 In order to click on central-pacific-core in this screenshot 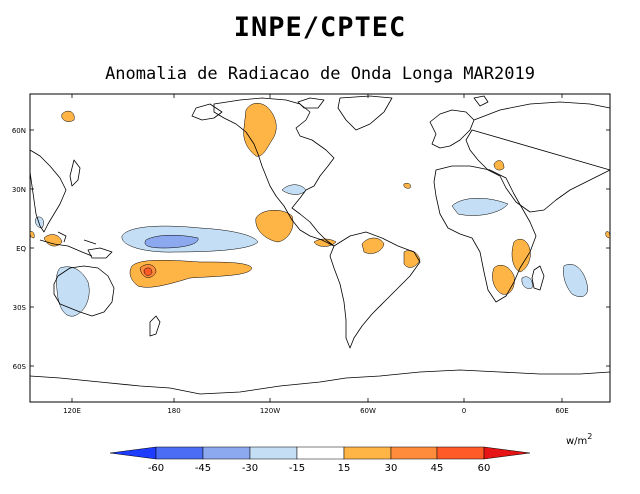, I will do `click(171, 242)`.